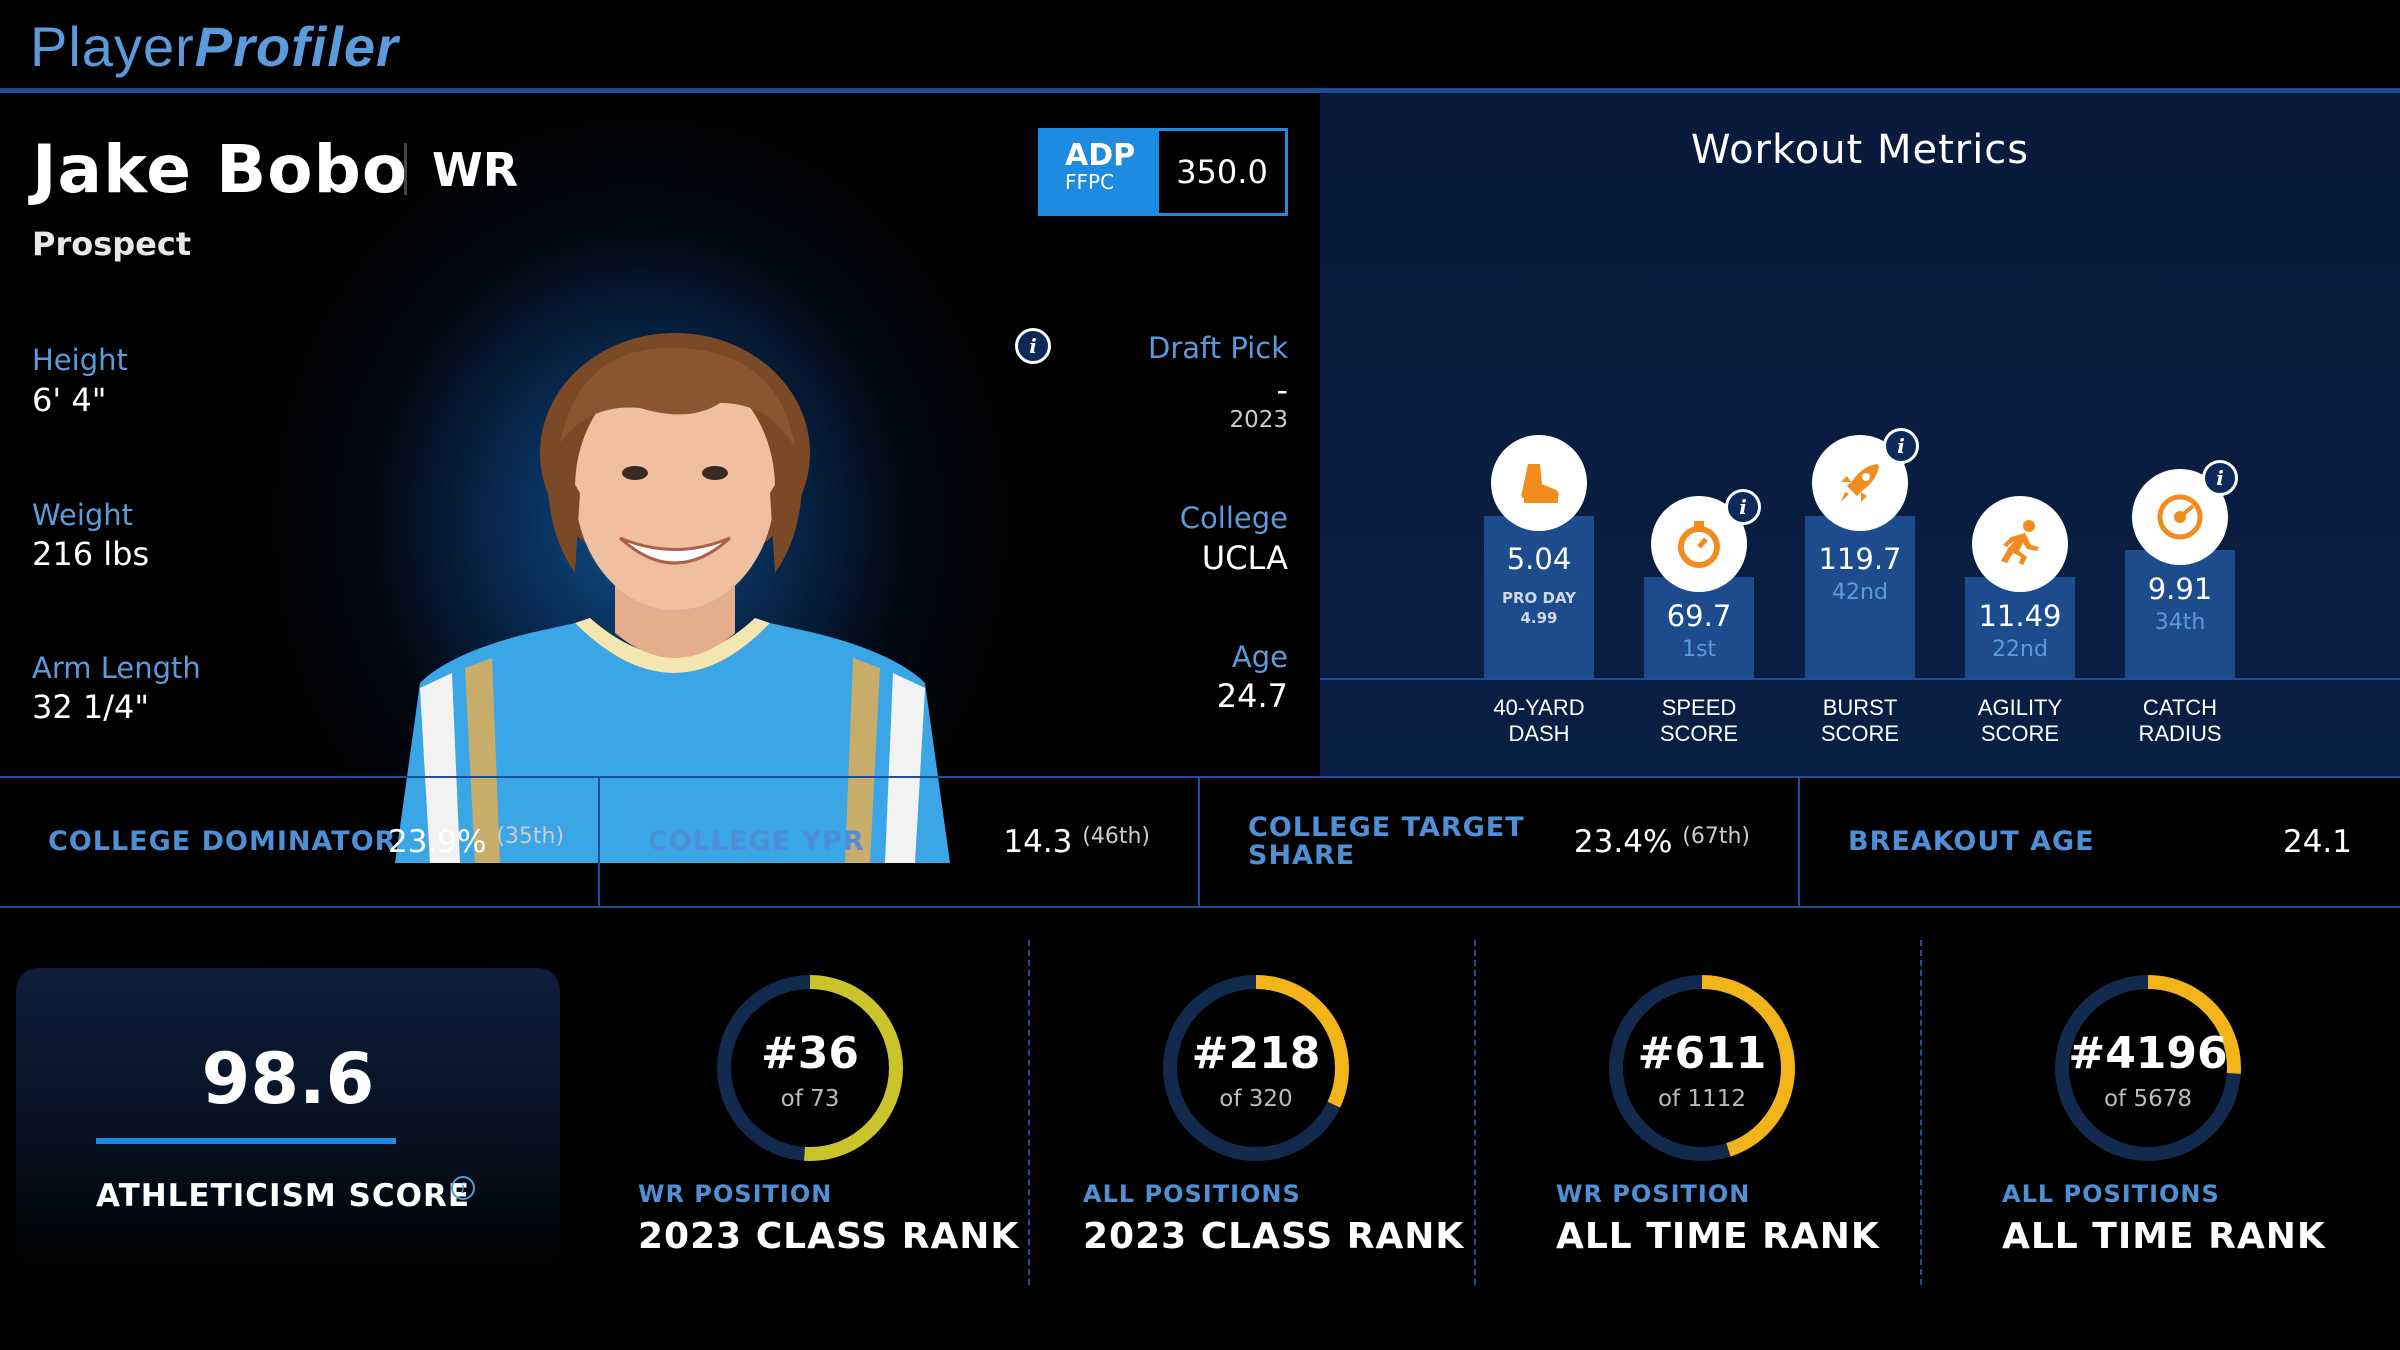 The image size is (2400, 1350). I want to click on draft-pick-label: Draft Pick, so click(1218, 348).